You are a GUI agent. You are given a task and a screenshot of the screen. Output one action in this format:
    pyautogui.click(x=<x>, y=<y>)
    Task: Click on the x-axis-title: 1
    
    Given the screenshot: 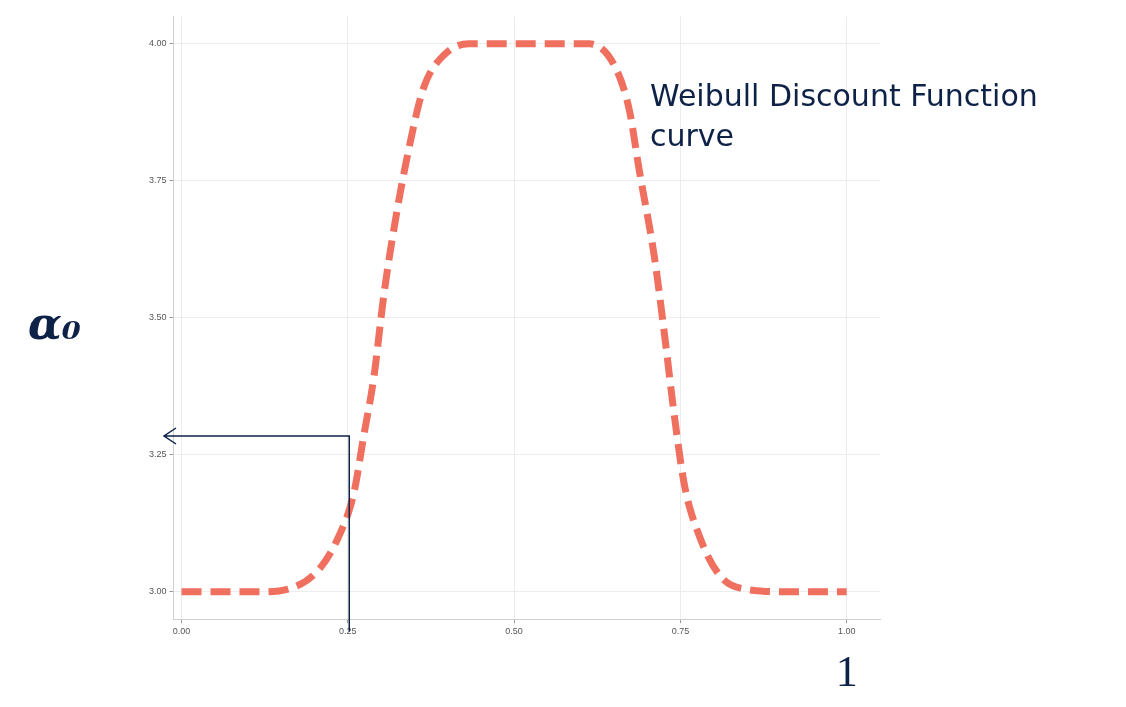 What is the action you would take?
    pyautogui.click(x=846, y=671)
    